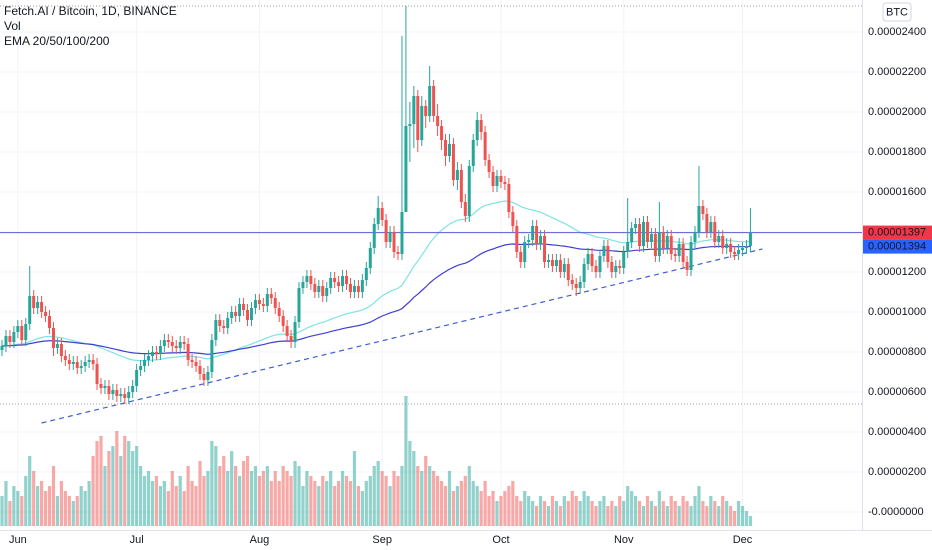  I want to click on y-tick-label: 0.00001000, so click(897, 312).